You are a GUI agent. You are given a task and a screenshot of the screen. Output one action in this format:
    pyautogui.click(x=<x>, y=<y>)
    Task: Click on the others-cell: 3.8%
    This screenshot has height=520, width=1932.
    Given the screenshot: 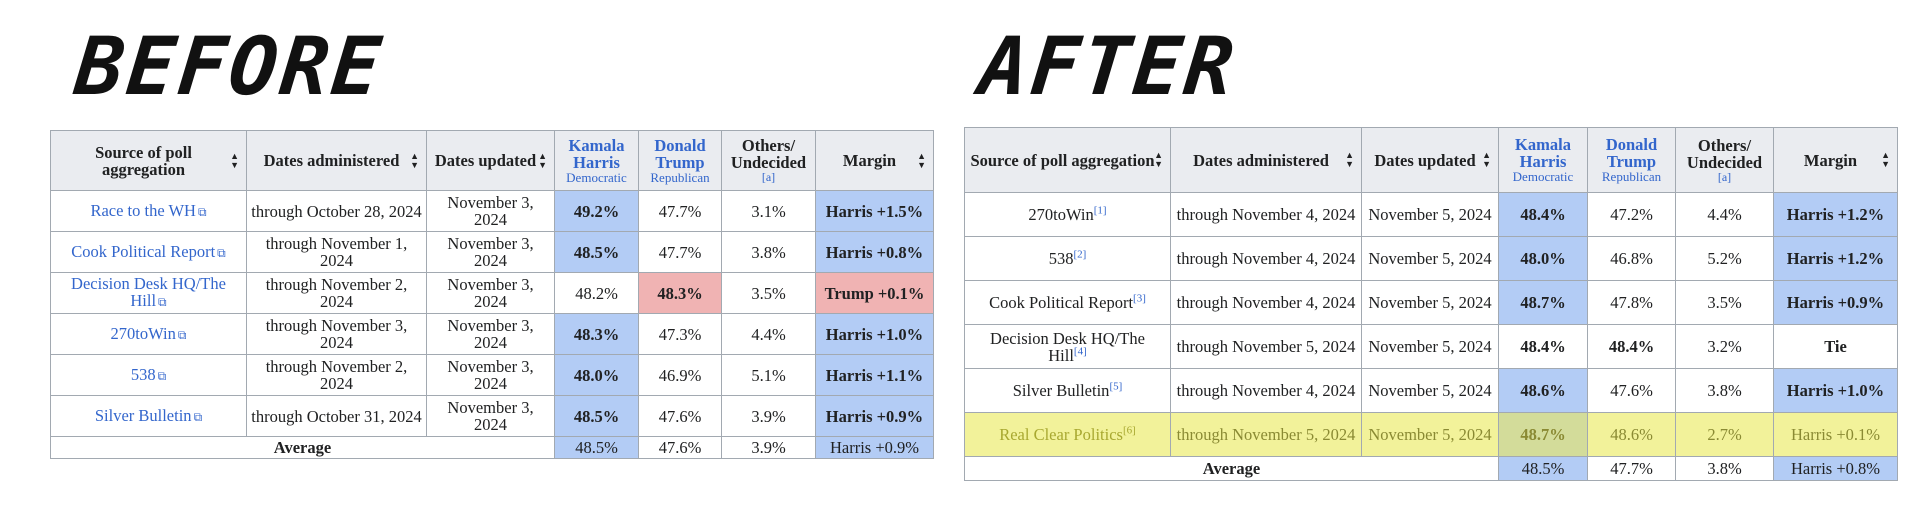 What is the action you would take?
    pyautogui.click(x=768, y=252)
    